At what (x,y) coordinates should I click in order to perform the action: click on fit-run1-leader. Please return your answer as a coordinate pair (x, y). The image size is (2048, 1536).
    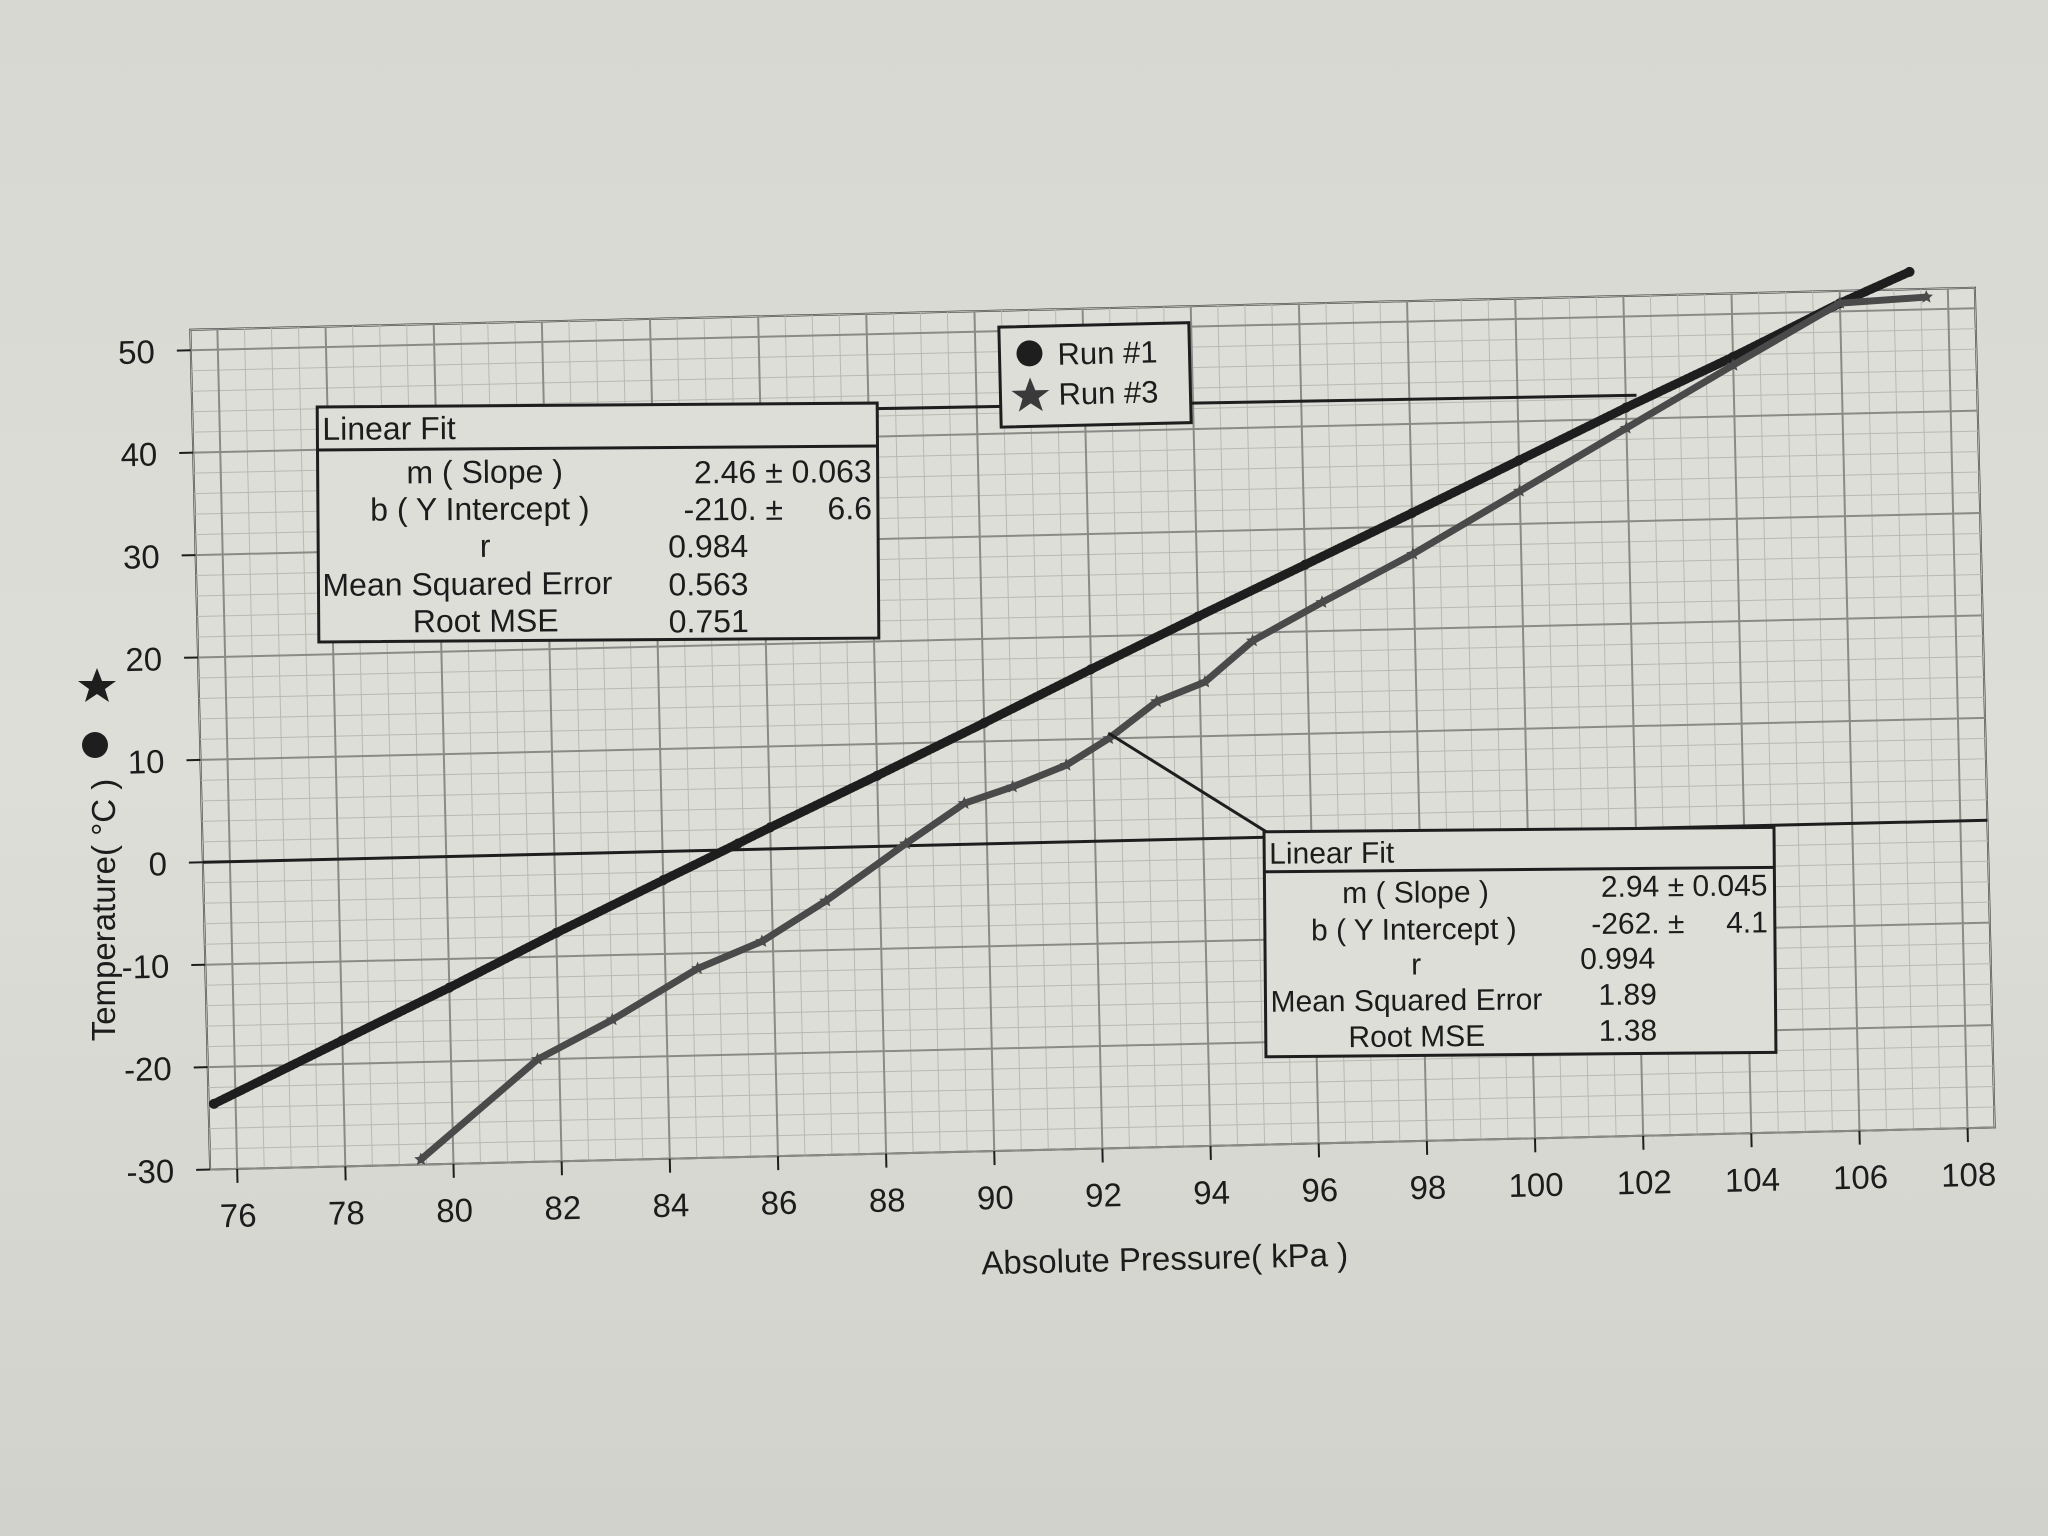
    Looking at the image, I should click on (1253, 402).